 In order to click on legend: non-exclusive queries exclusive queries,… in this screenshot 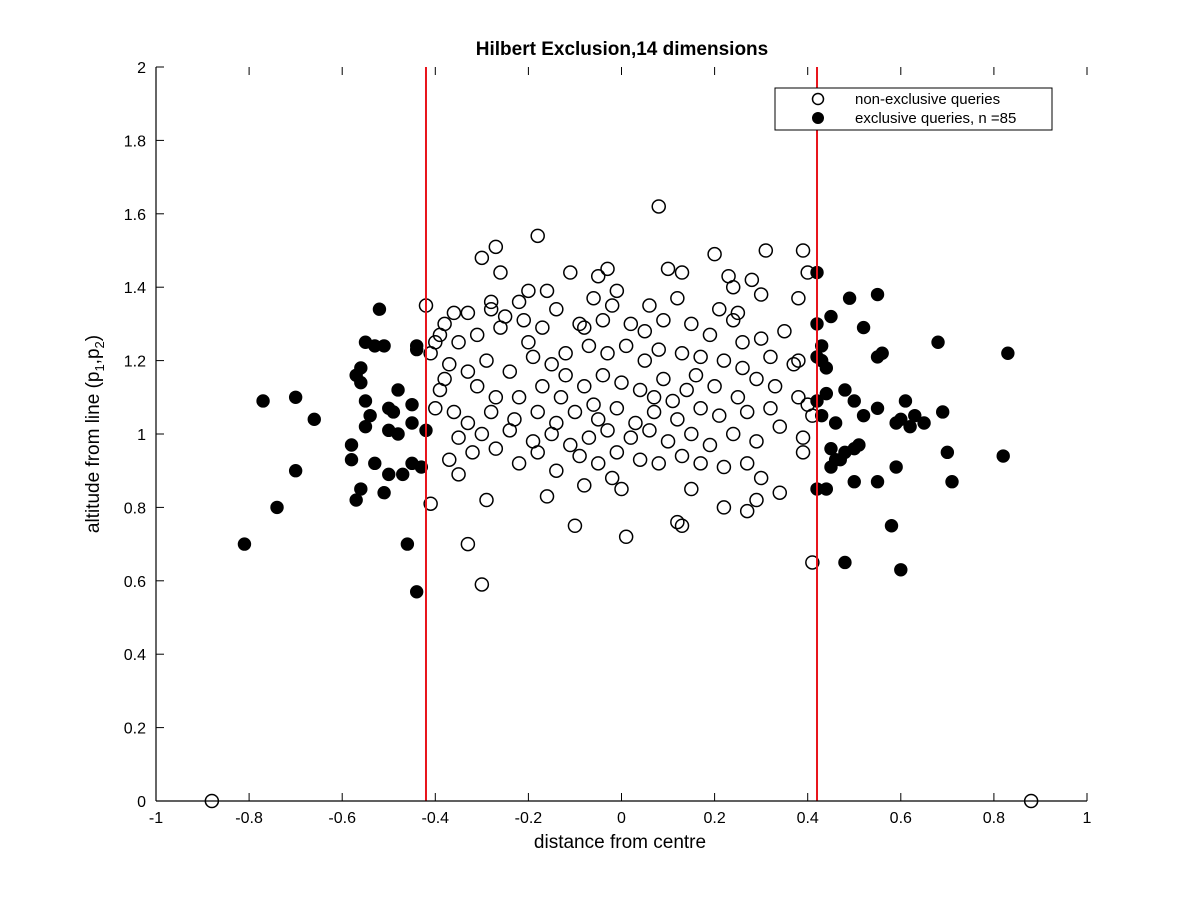, I will do `click(913, 109)`.